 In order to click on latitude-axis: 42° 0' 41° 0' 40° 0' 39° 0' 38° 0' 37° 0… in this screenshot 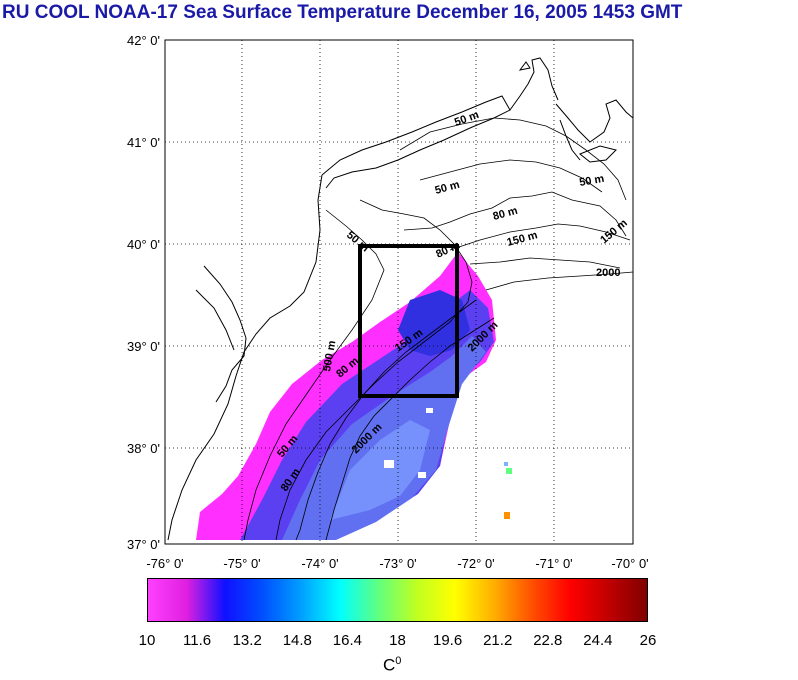, I will do `click(143, 292)`.